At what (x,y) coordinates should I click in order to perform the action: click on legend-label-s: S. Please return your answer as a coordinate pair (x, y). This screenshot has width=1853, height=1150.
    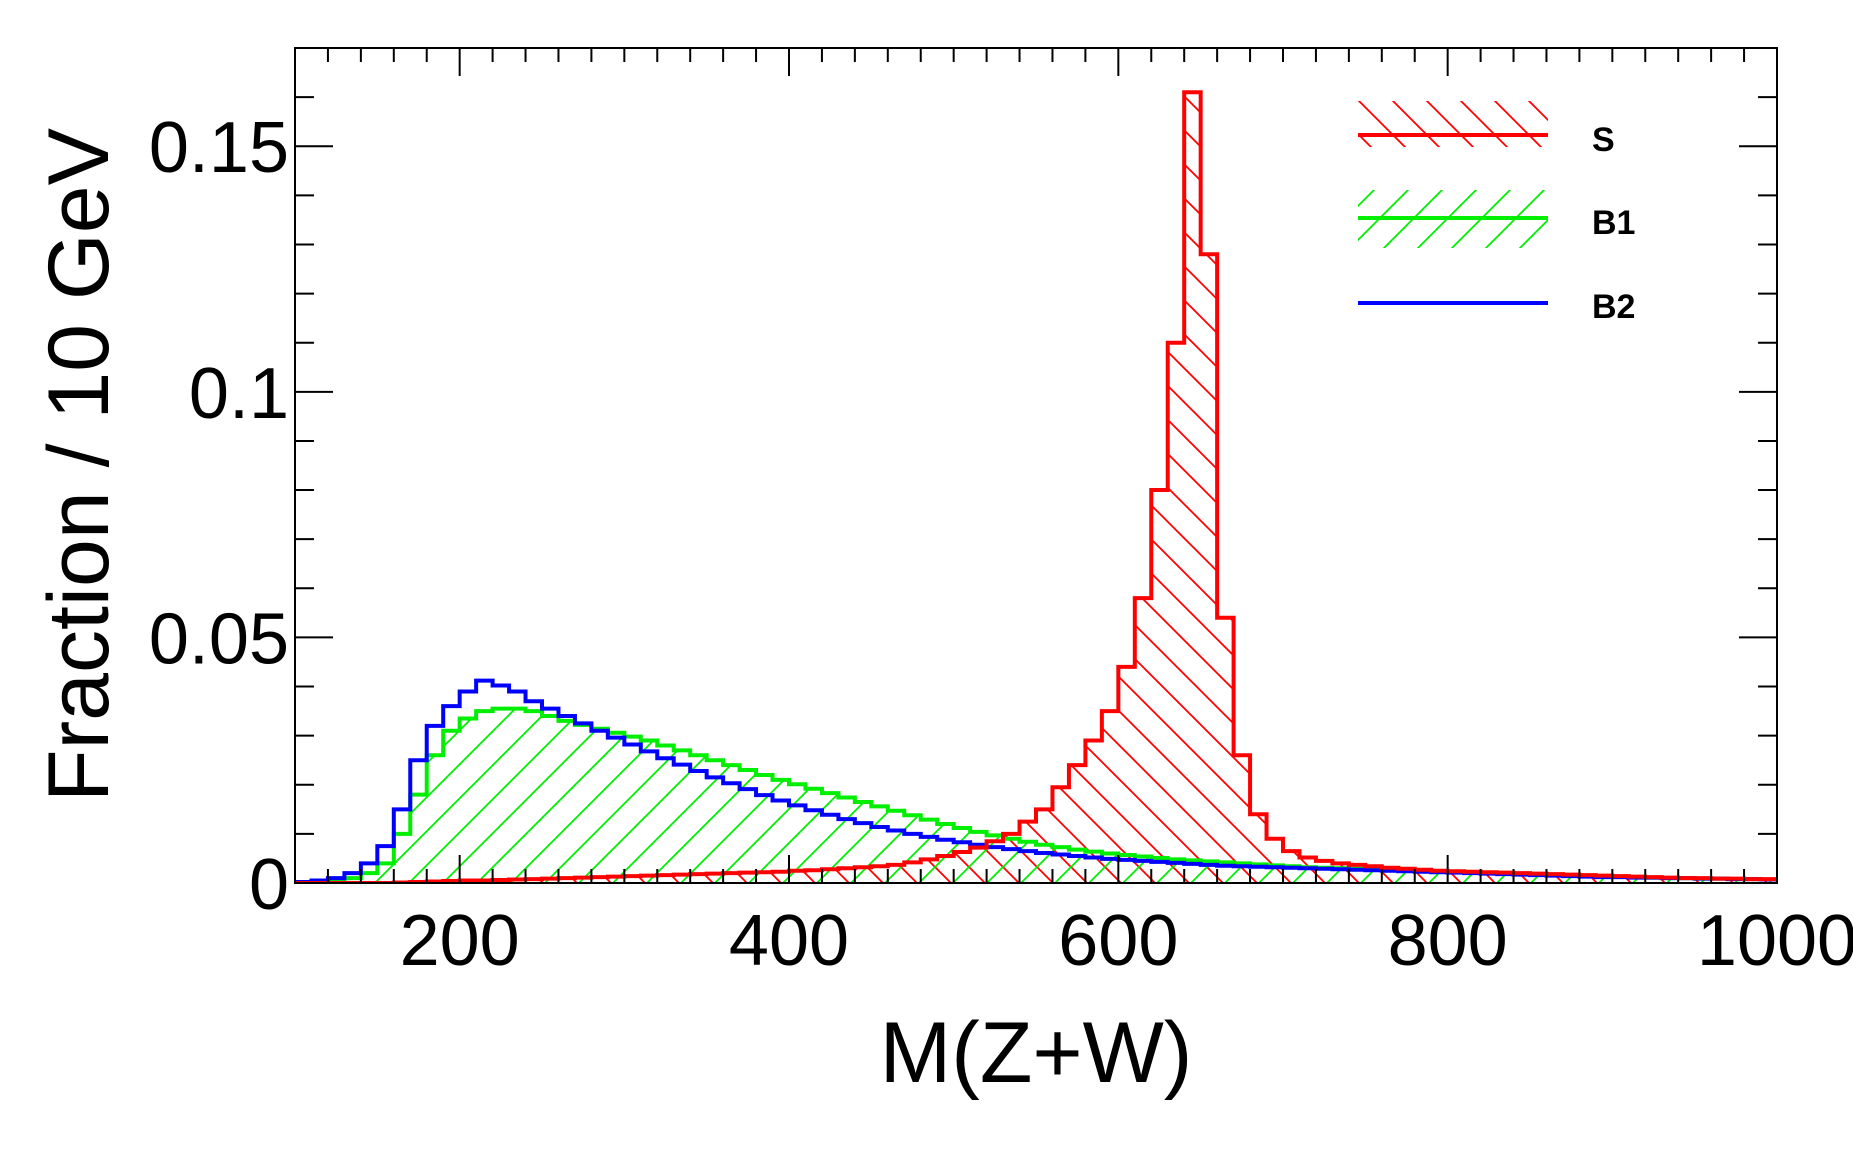
    Looking at the image, I should click on (1603, 140).